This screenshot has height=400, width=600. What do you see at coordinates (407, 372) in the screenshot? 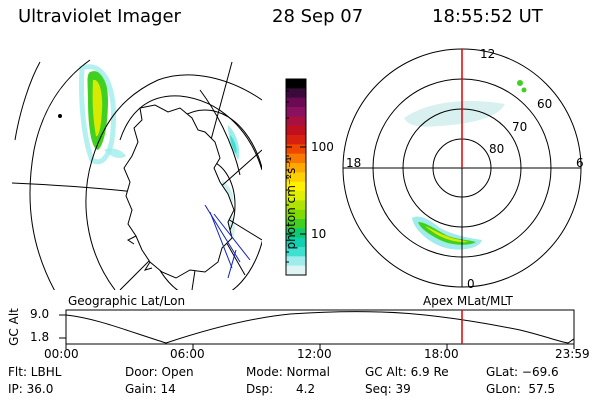
I see `gc-alt-info: GC Alt: 6.9 Re` at bounding box center [407, 372].